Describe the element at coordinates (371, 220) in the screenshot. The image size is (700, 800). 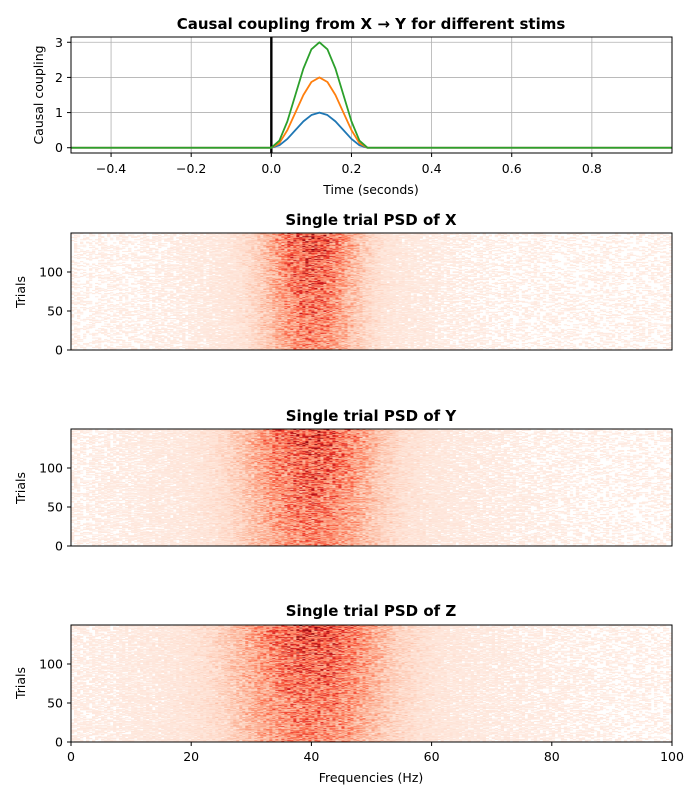
I see `psd-x-title: Single trial PSD of X` at that location.